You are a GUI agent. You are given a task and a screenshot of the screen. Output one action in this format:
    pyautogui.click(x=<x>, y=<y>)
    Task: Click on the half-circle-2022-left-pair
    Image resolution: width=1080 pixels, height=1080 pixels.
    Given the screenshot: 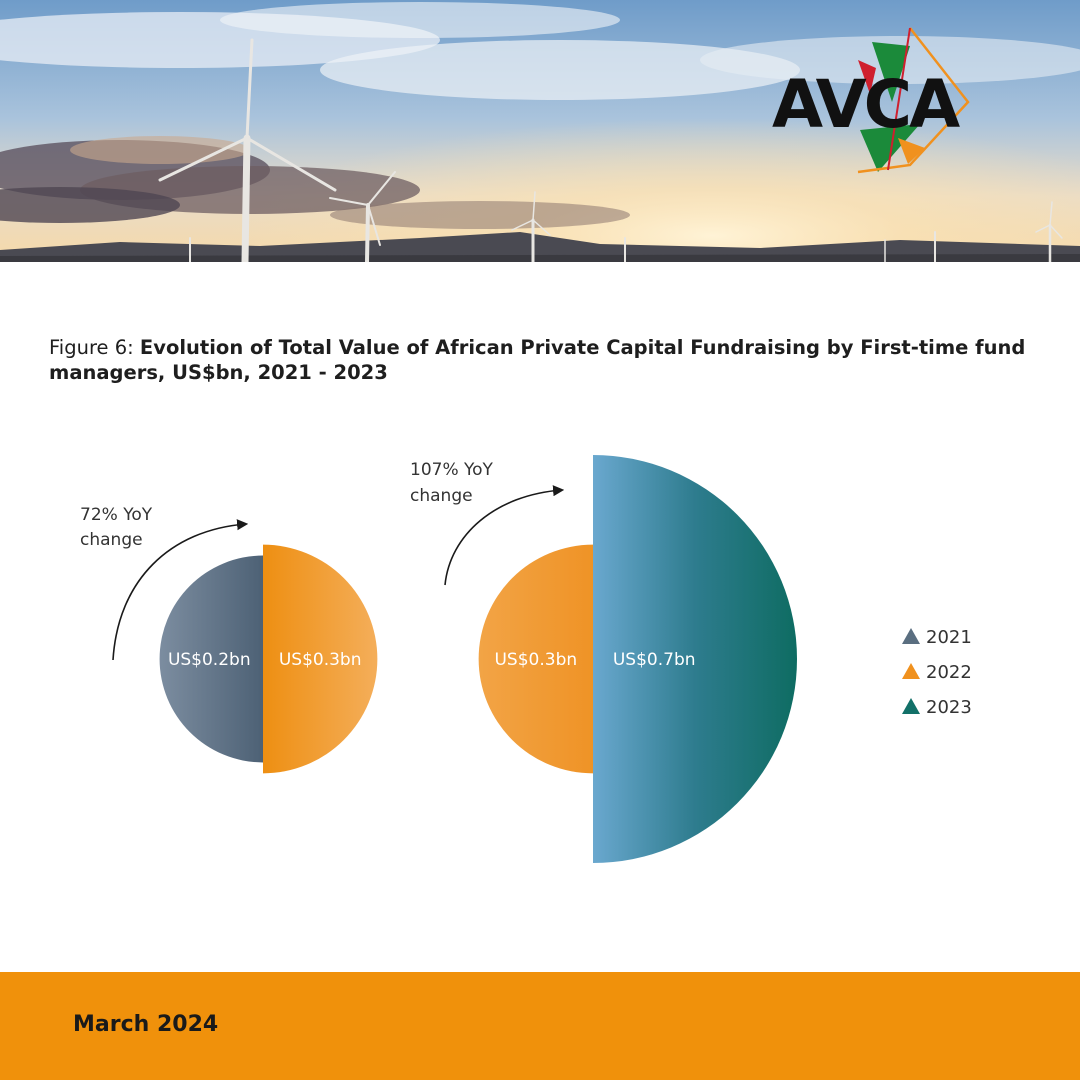 What is the action you would take?
    pyautogui.click(x=320, y=659)
    